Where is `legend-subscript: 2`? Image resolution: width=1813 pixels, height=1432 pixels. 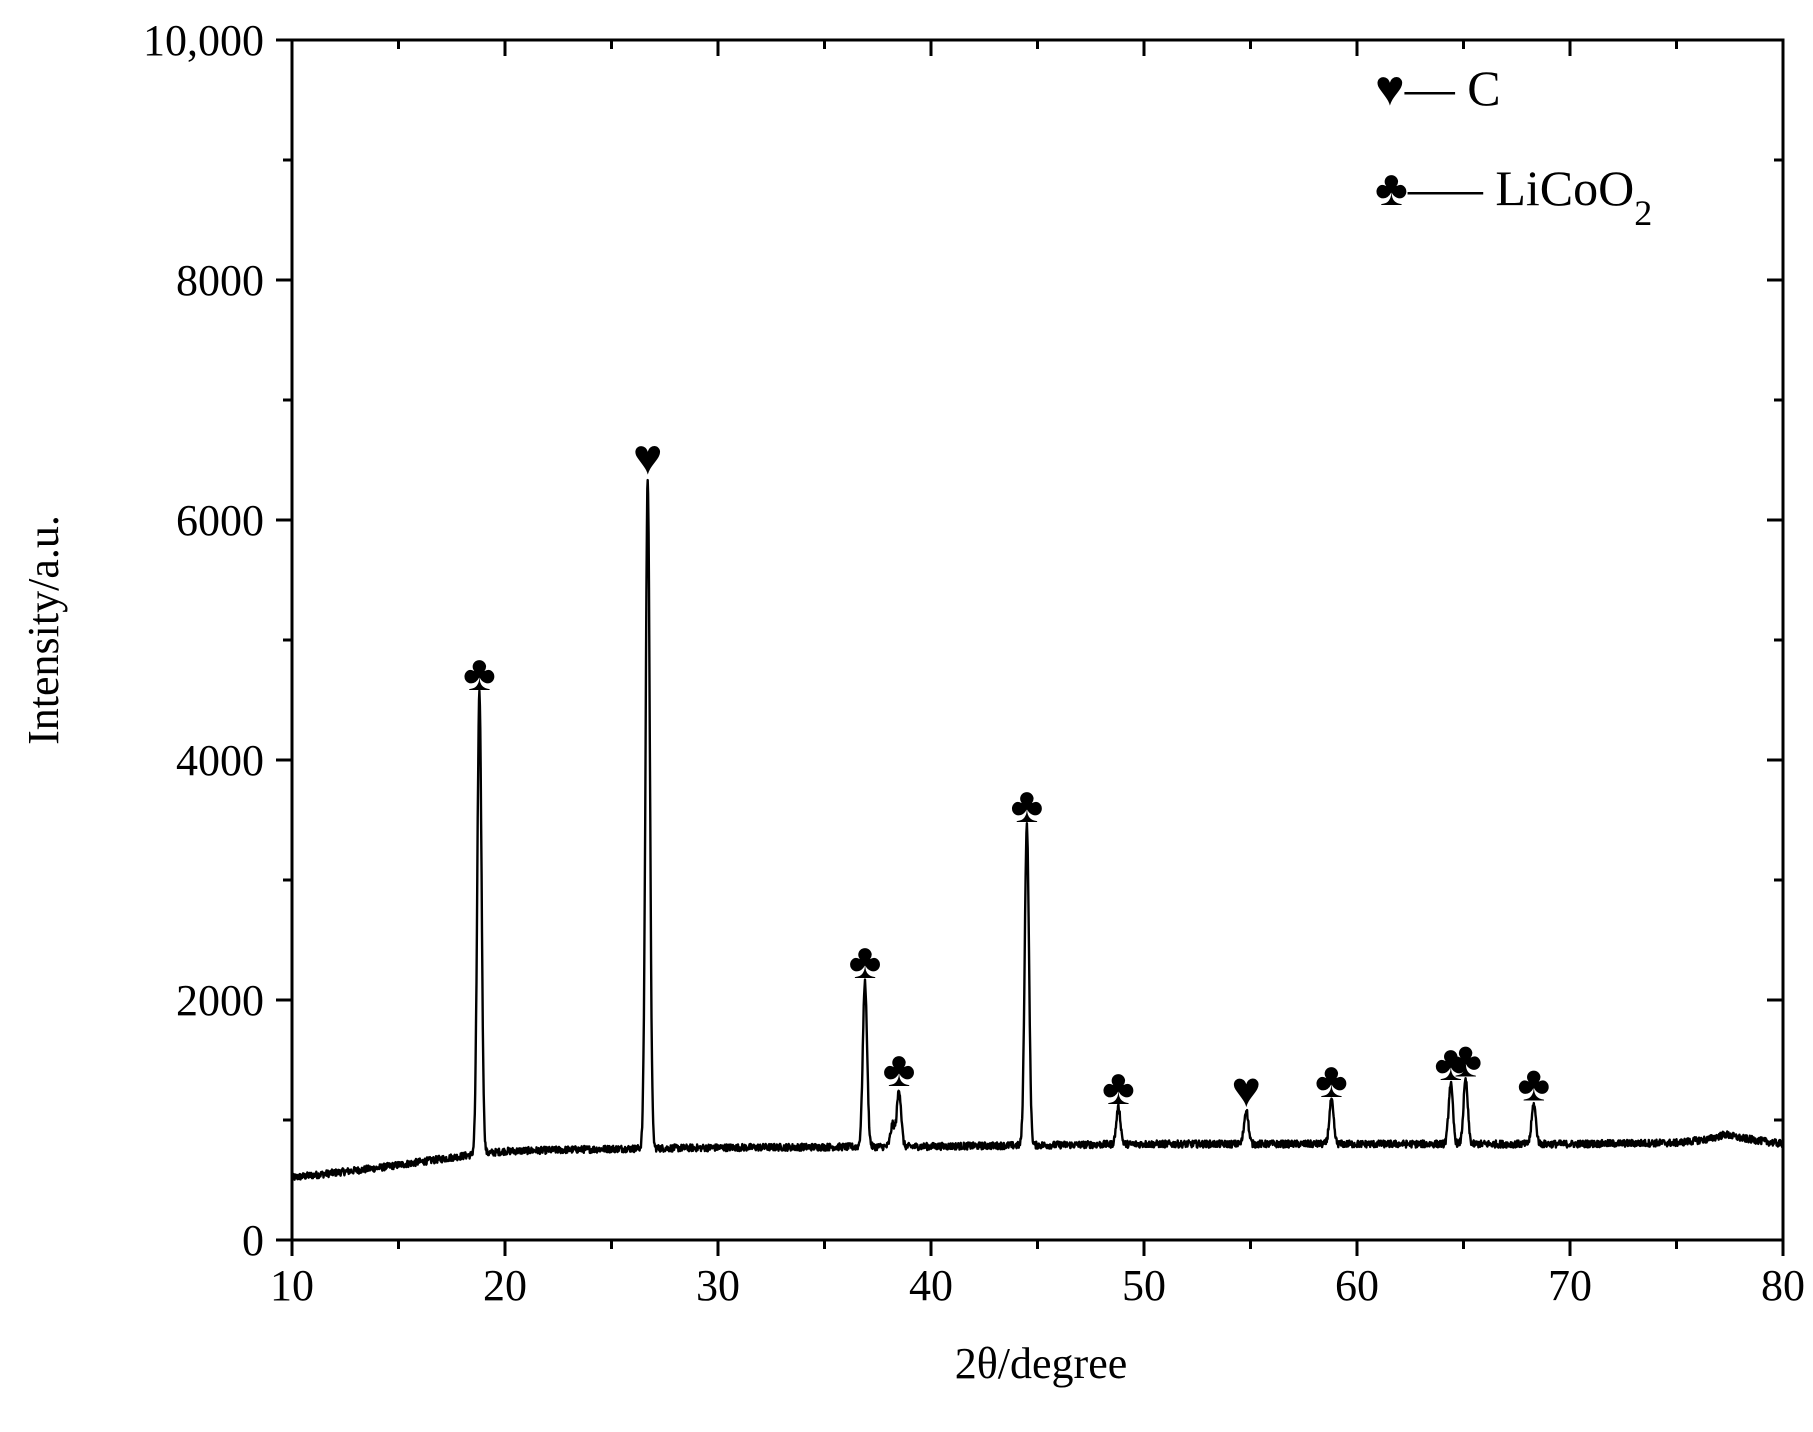
legend-subscript: 2 is located at coordinates (1643, 213).